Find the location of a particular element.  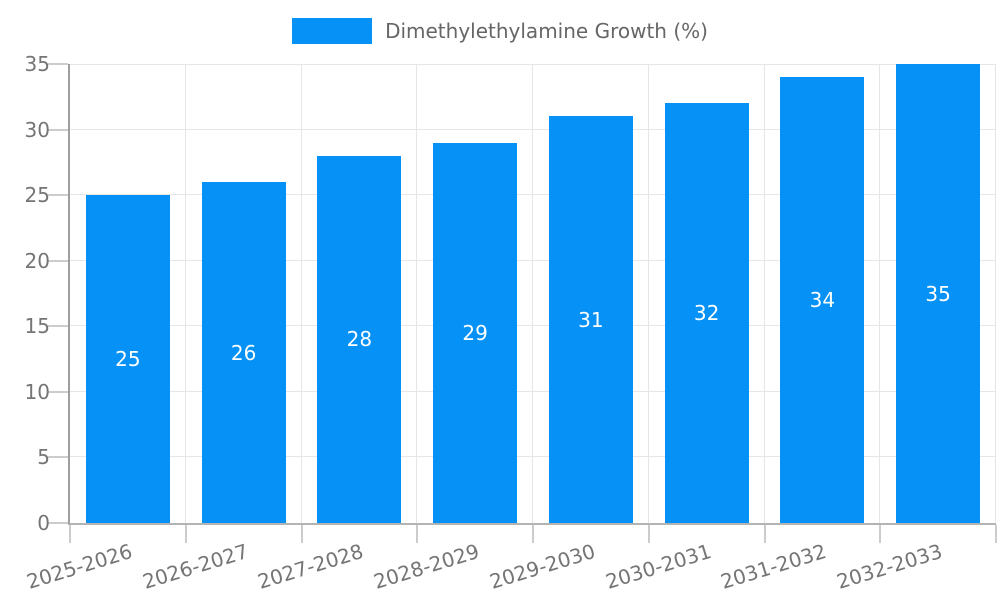

y-axis-tick-label: 25 is located at coordinates (37, 195).